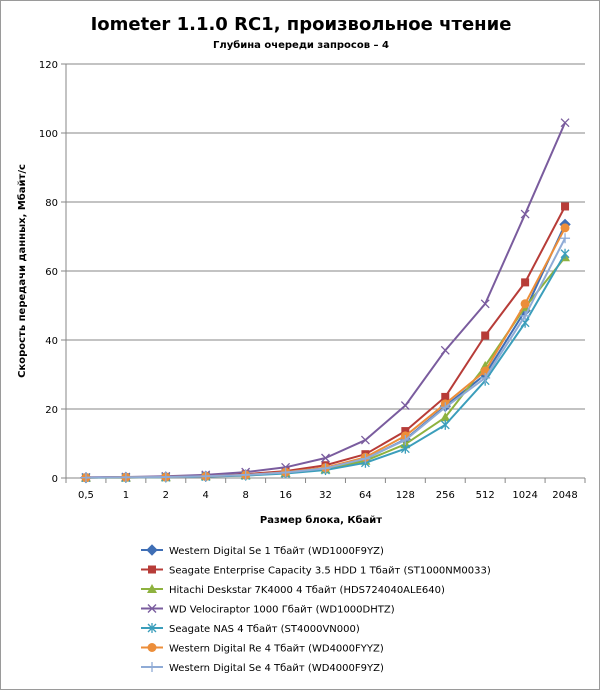 Image resolution: width=600 pixels, height=693 pixels. I want to click on y-tick-label: 20, so click(51, 410).